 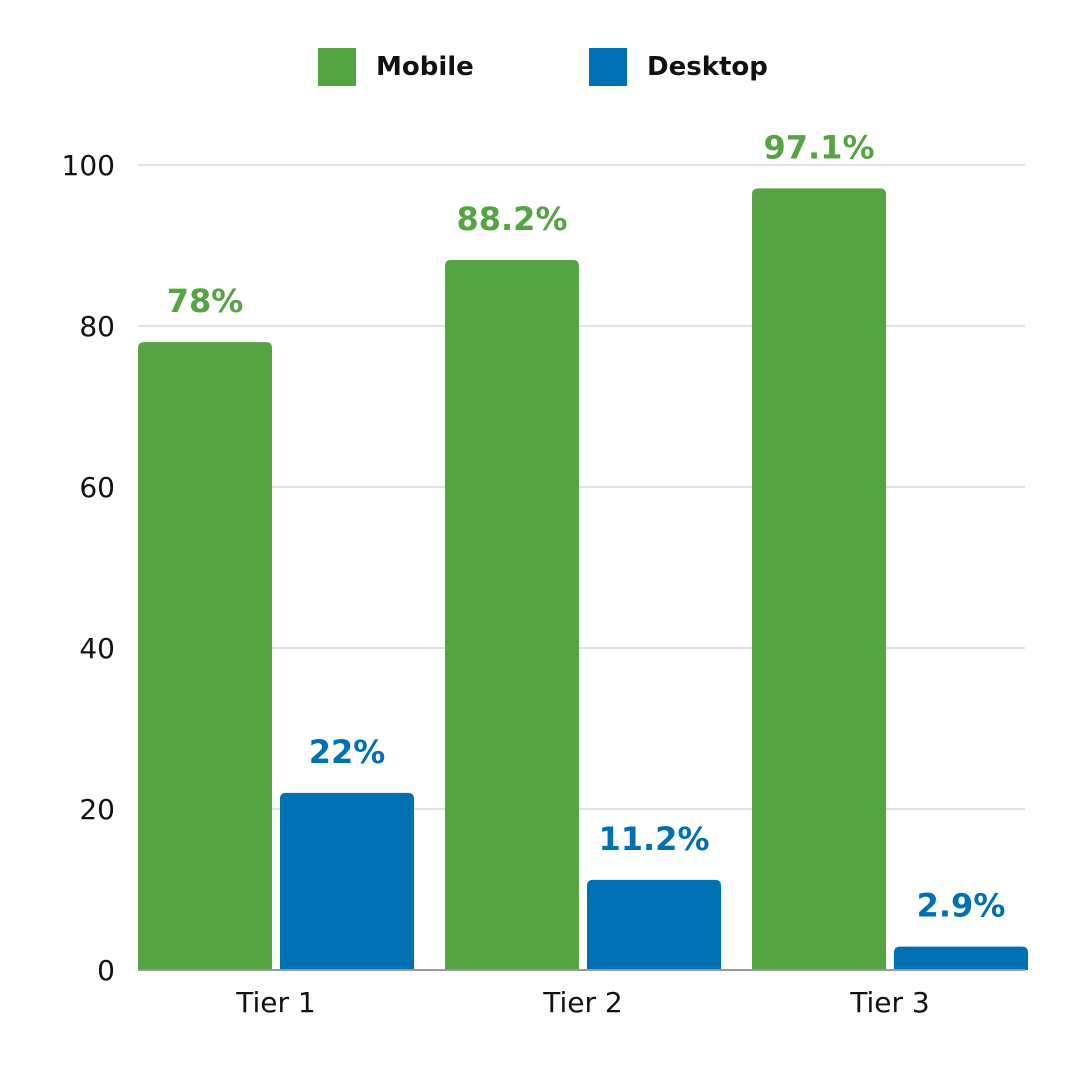 I want to click on legend-label-desktop: Desktop, so click(x=707, y=67).